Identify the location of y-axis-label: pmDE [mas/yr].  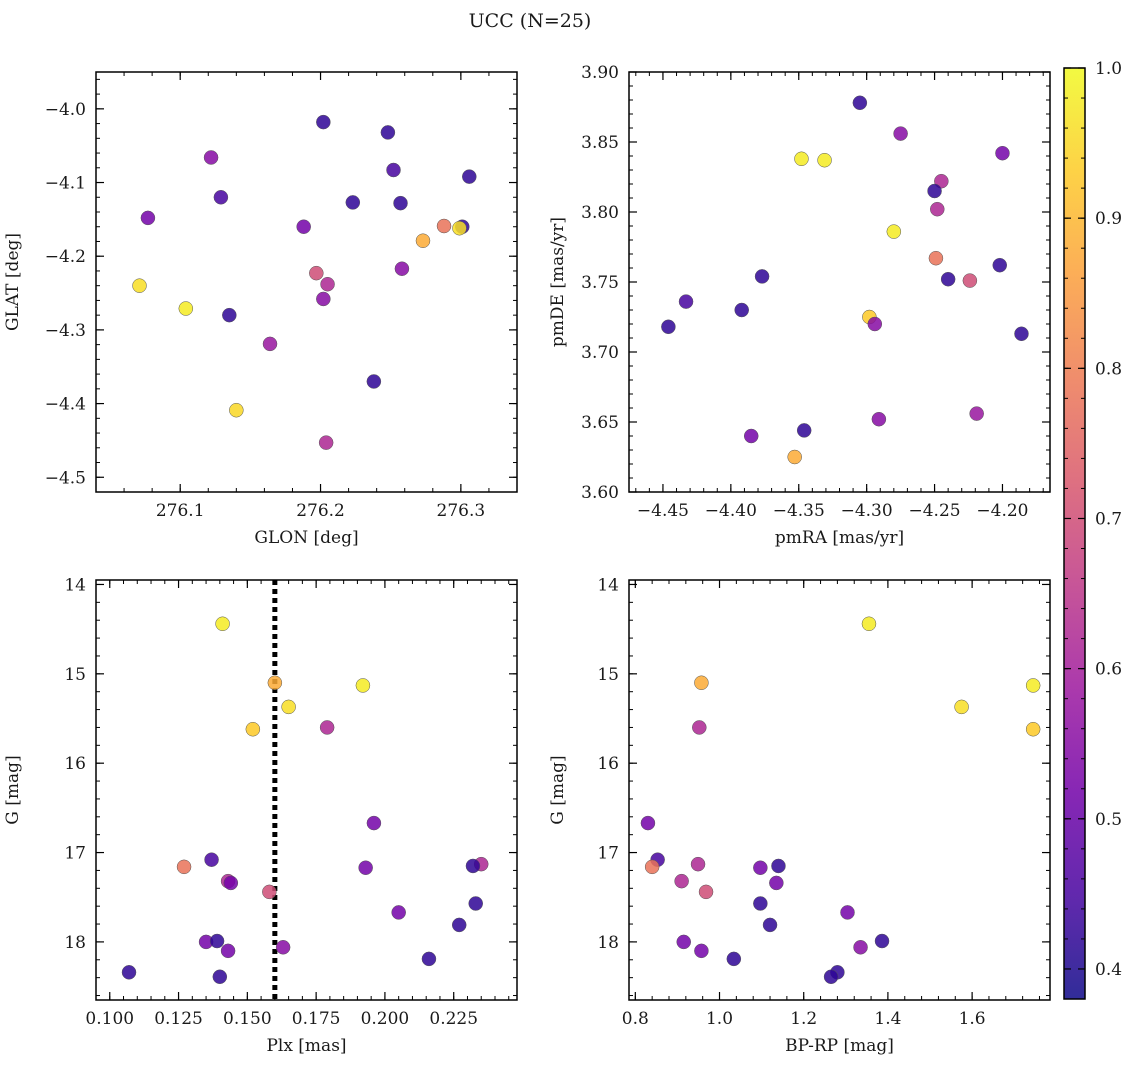
(558, 282).